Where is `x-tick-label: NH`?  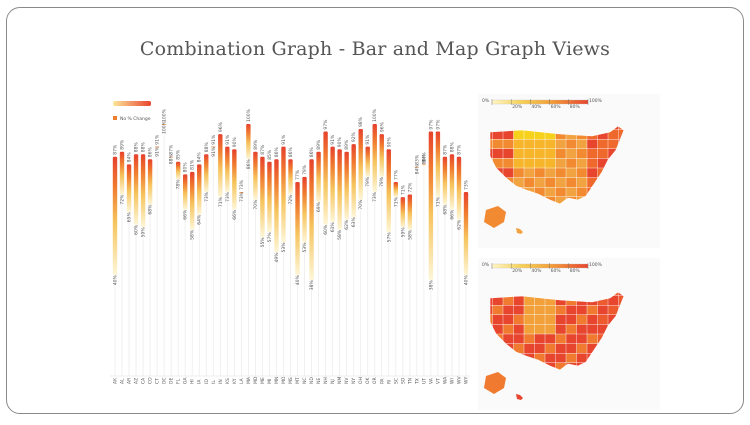
x-tick-label: NH is located at coordinates (326, 380).